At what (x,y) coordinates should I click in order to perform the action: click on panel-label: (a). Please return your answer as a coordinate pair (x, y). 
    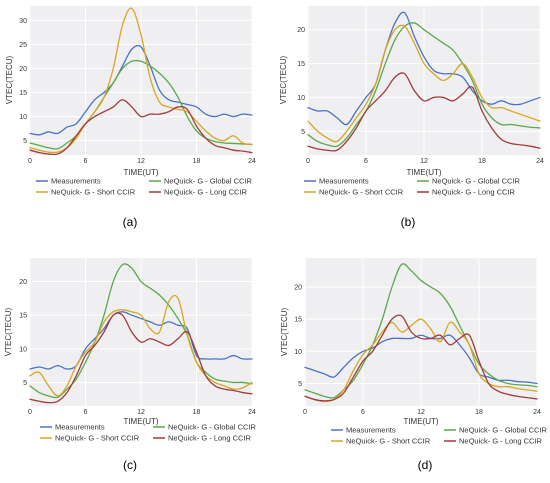
    Looking at the image, I should click on (130, 222).